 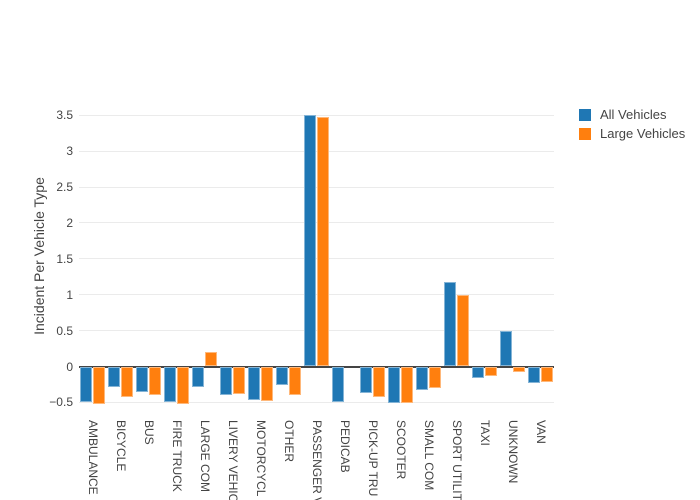 I want to click on legend-swatch-all-vehicles, so click(x=585, y=114).